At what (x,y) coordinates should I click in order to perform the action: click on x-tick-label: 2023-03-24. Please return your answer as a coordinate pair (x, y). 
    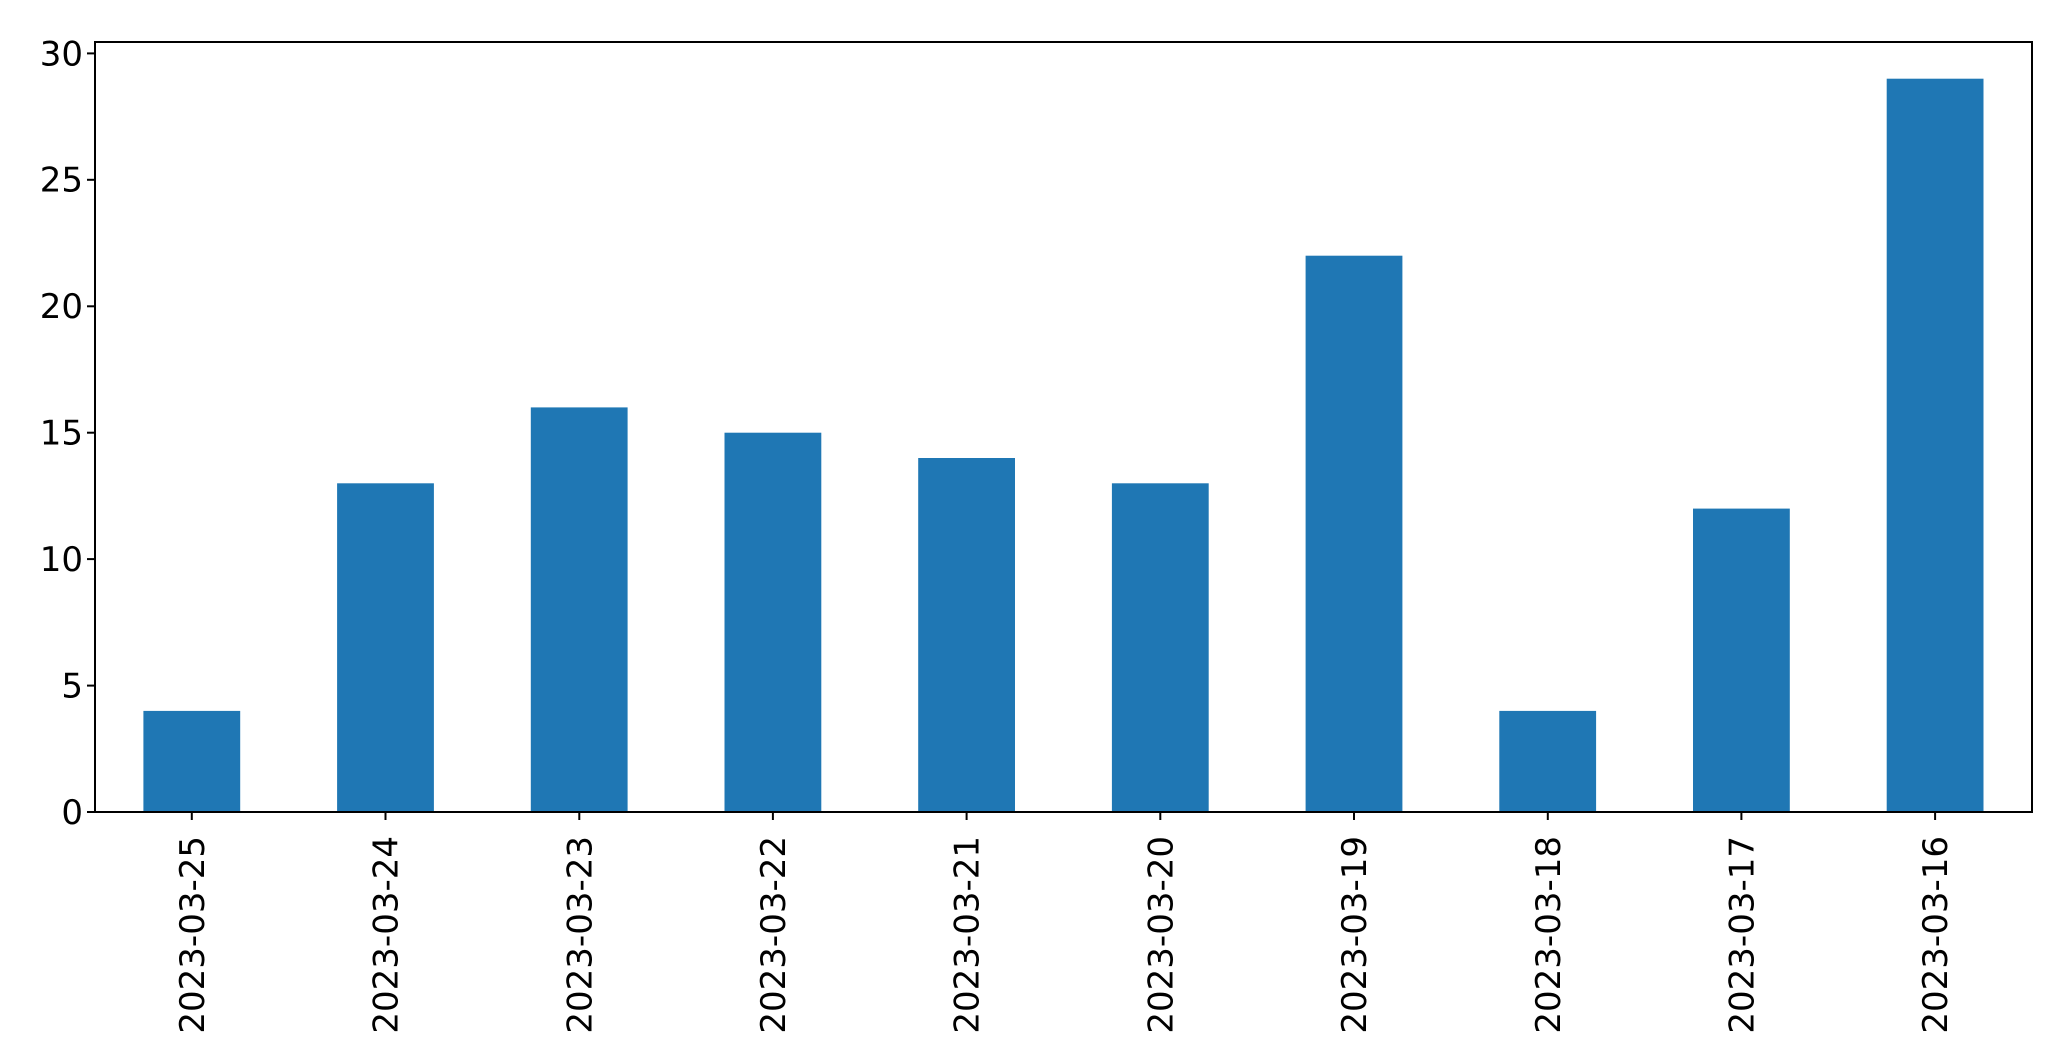
    Looking at the image, I should click on (387, 935).